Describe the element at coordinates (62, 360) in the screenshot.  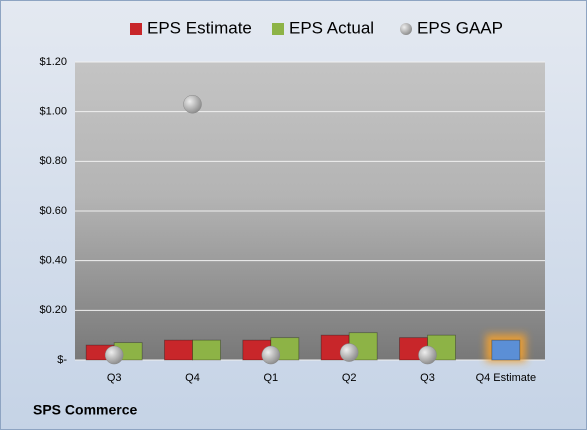
I see `y-tick-label: $-` at that location.